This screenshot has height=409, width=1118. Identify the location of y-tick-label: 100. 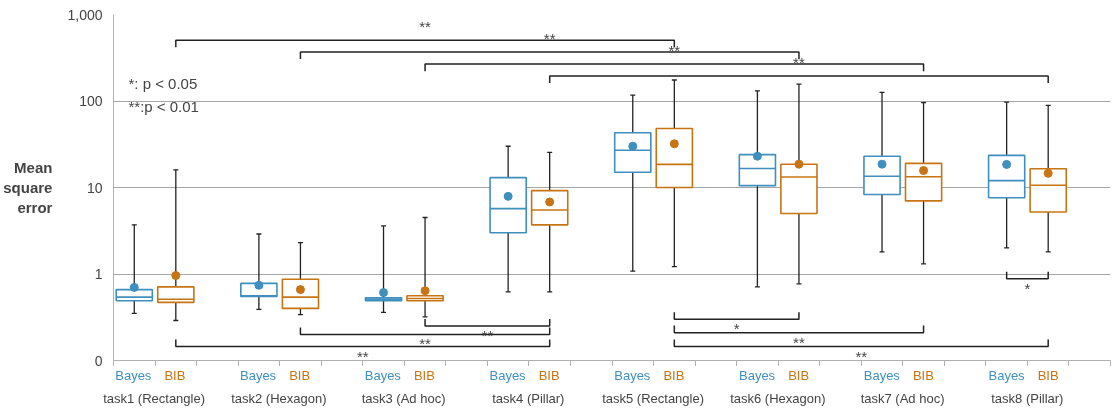
(91, 101).